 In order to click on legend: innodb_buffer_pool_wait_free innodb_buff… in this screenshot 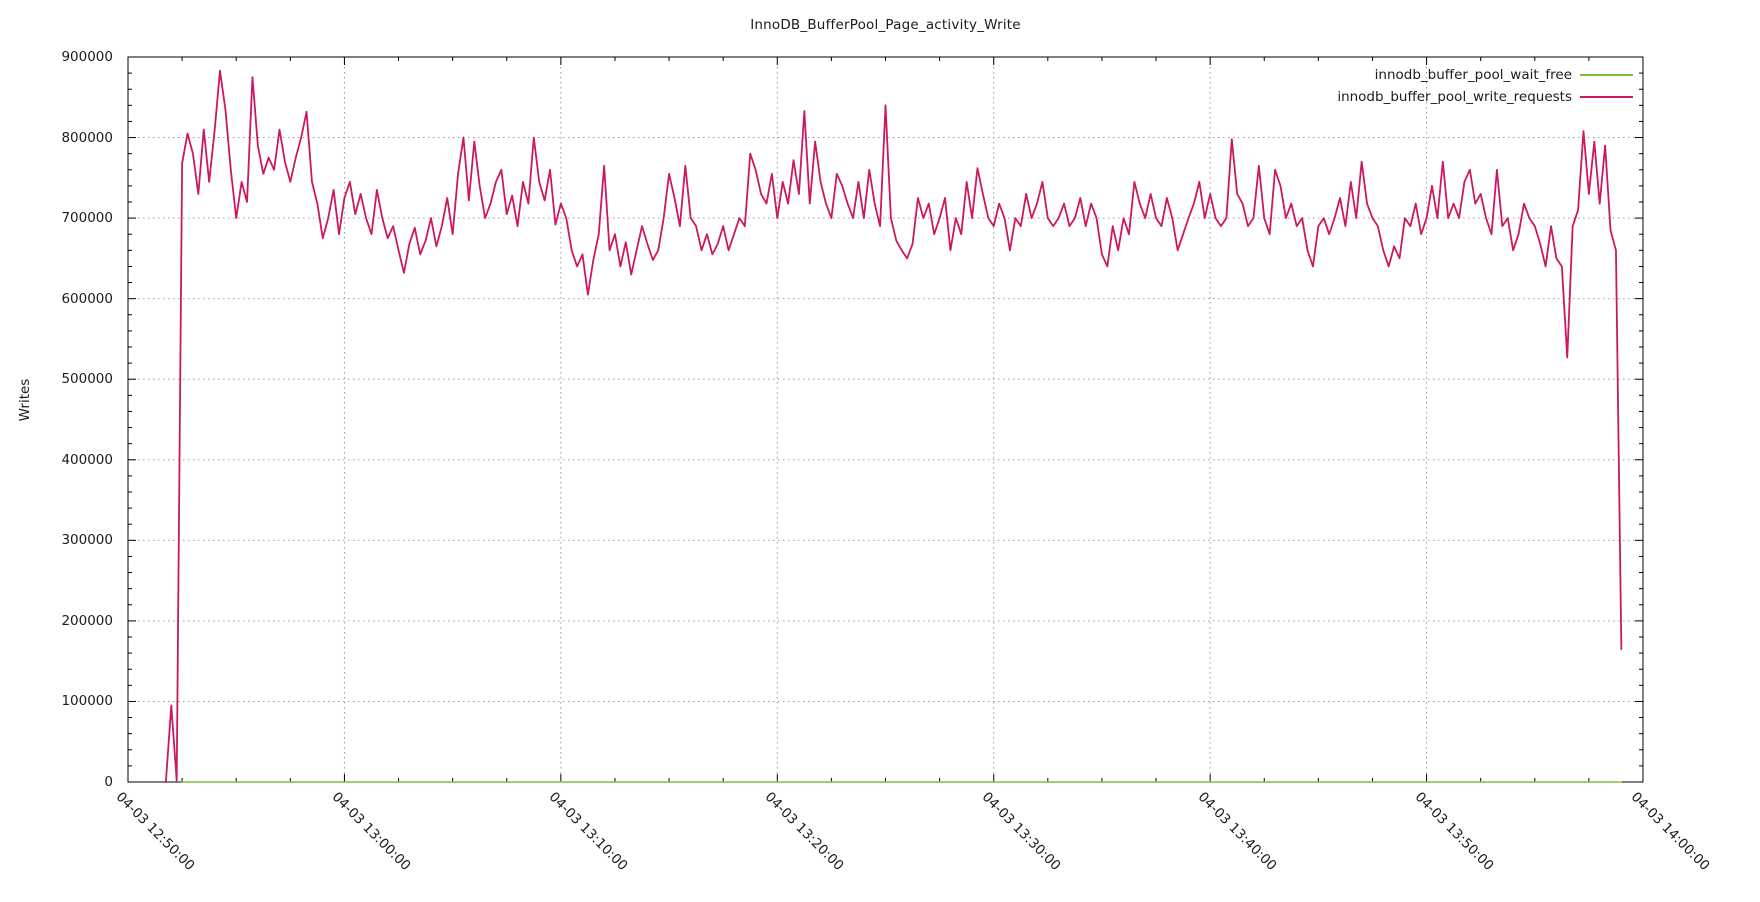, I will do `click(1485, 86)`.